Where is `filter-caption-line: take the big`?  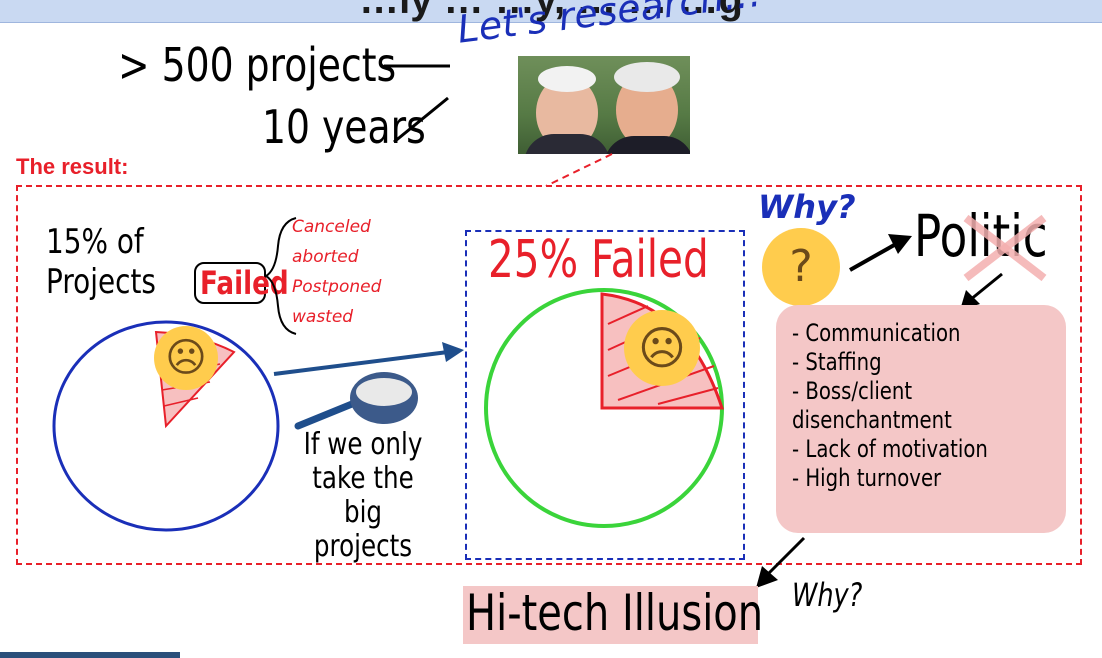
filter-caption-line: take the big is located at coordinates (363, 495).